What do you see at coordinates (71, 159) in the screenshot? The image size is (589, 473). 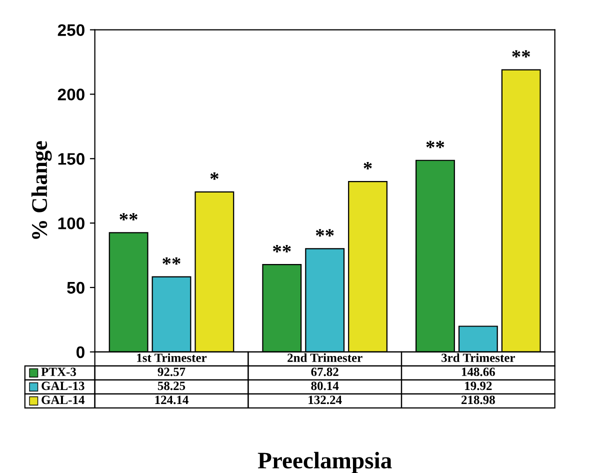 I see `y-tick-label: 150` at bounding box center [71, 159].